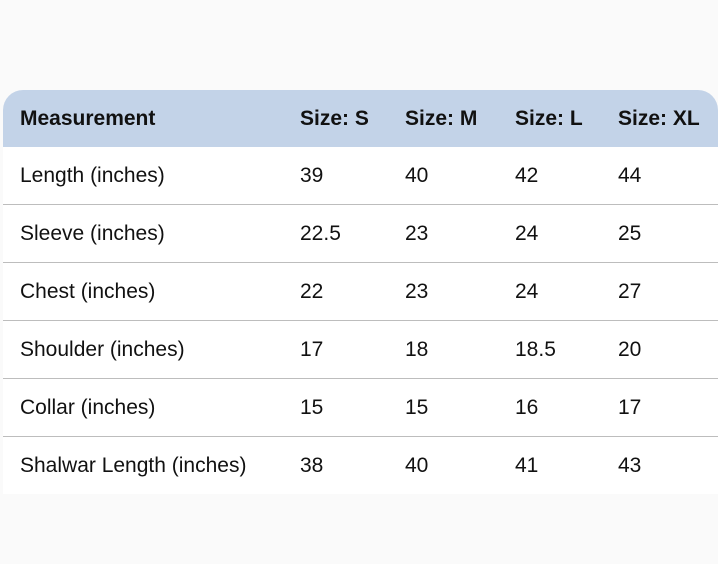 Image resolution: width=718 pixels, height=564 pixels. Describe the element at coordinates (334, 118) in the screenshot. I see `table-cell: Size: S` at that location.